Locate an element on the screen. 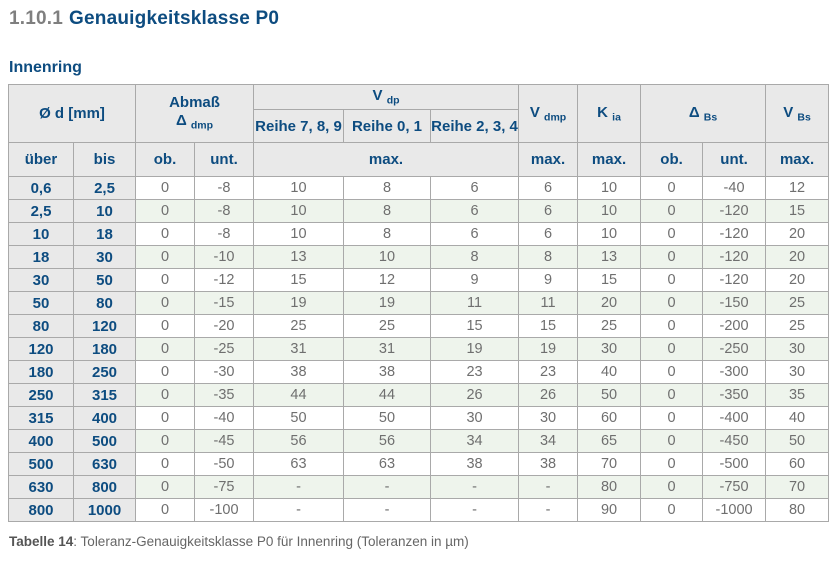 The width and height of the screenshot is (836, 571). table-row: 18 30 0 -10 13 10 8 8 13 0 -120 20 is located at coordinates (419, 257).